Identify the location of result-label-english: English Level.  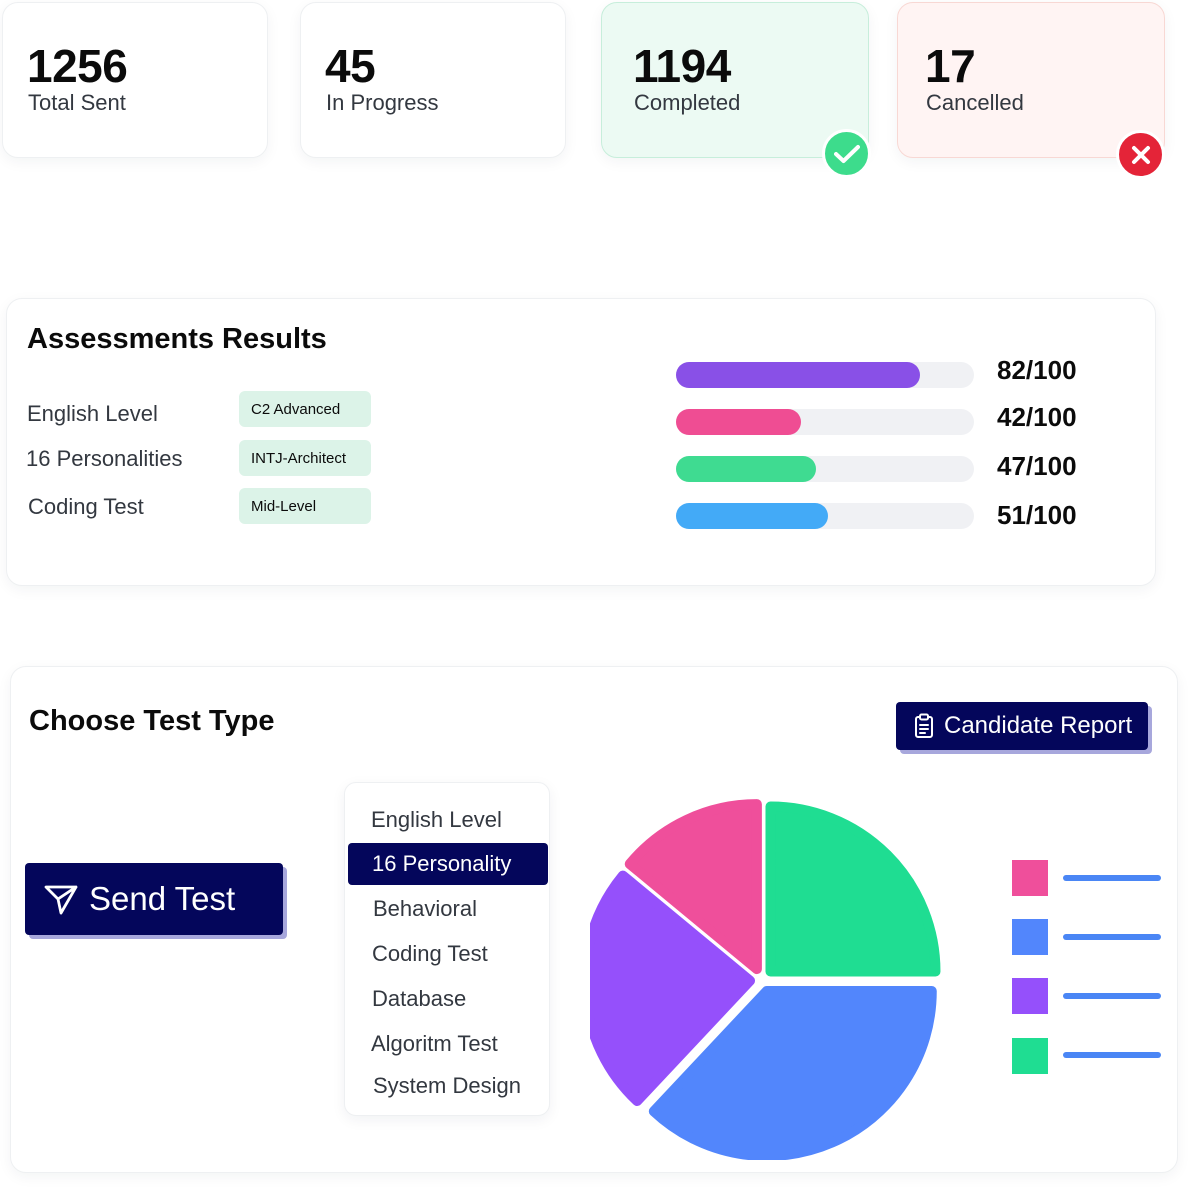
(92, 413).